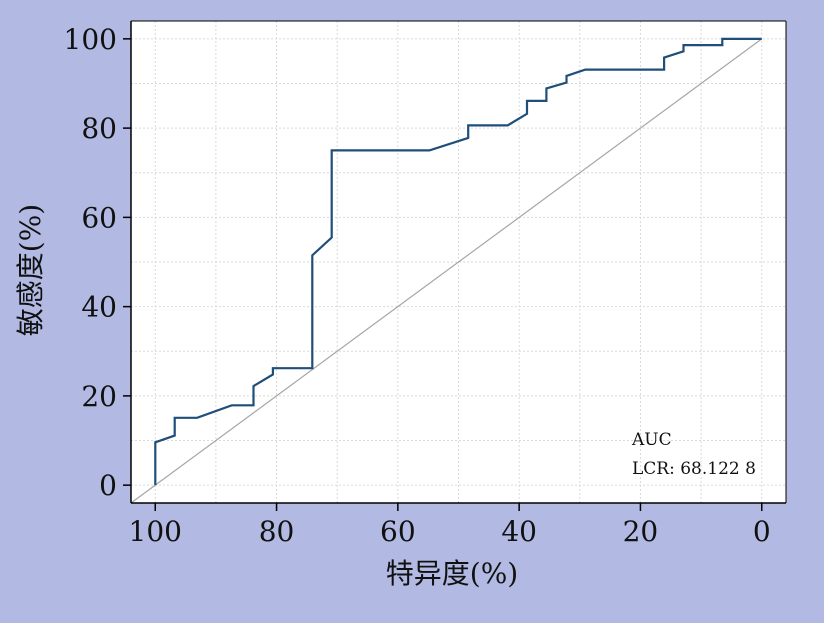 Image resolution: width=824 pixels, height=623 pixels. I want to click on y-tick-label: 80, so click(99, 128).